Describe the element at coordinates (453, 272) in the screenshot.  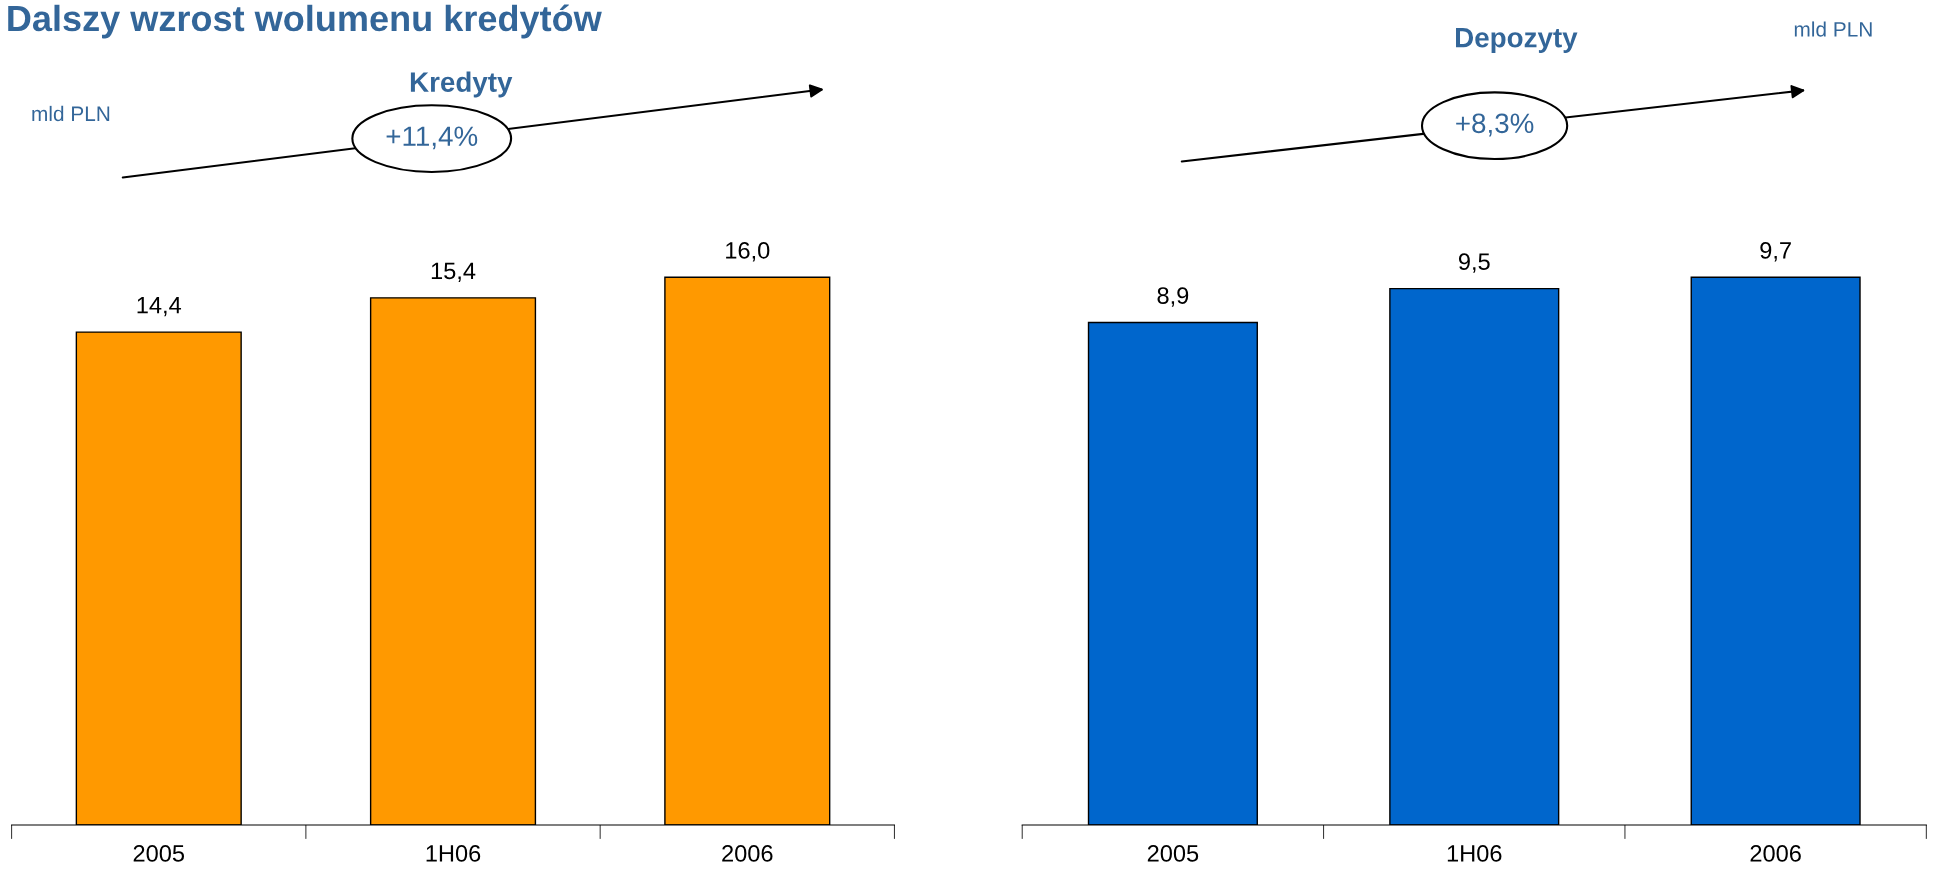
I see `data-label: 15,4` at that location.